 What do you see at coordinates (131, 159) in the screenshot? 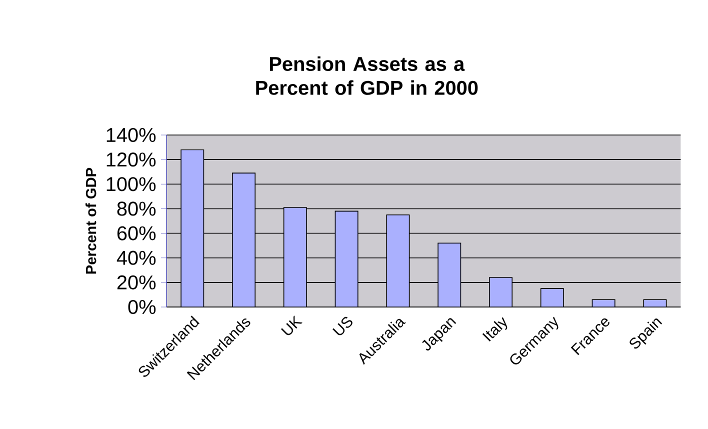
I see `y-tick-label: 120%` at bounding box center [131, 159].